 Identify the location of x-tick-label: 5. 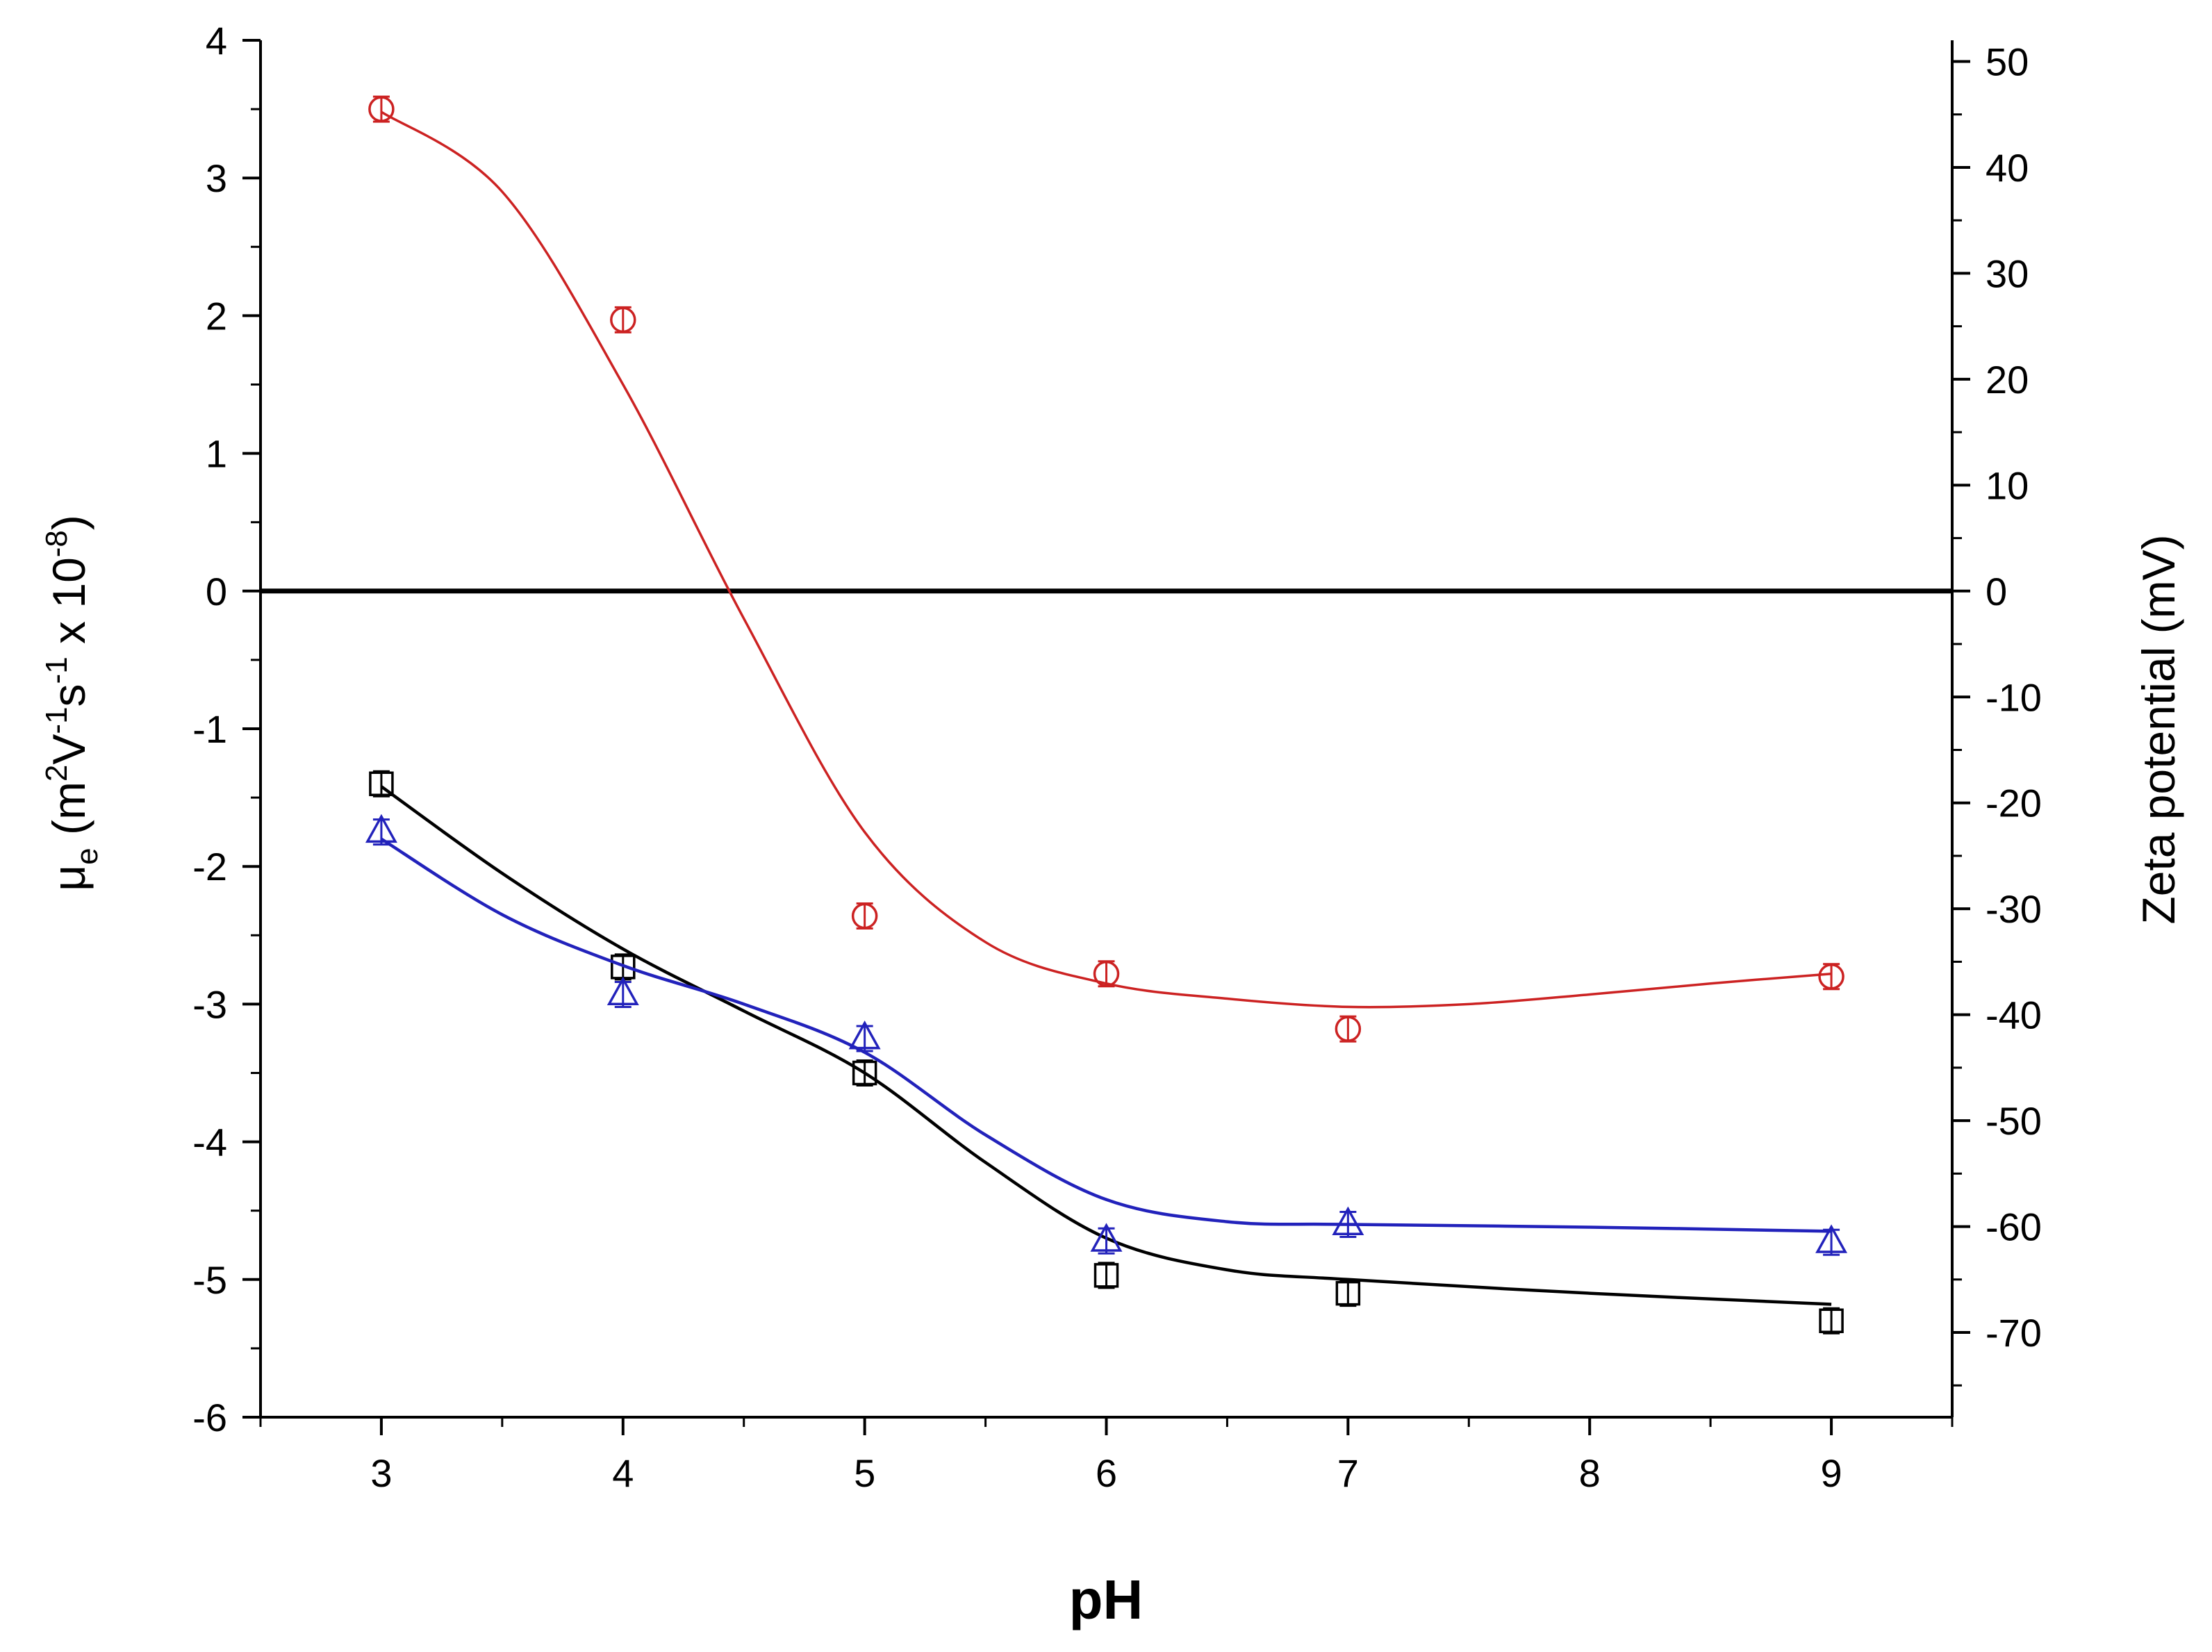
(864, 1473).